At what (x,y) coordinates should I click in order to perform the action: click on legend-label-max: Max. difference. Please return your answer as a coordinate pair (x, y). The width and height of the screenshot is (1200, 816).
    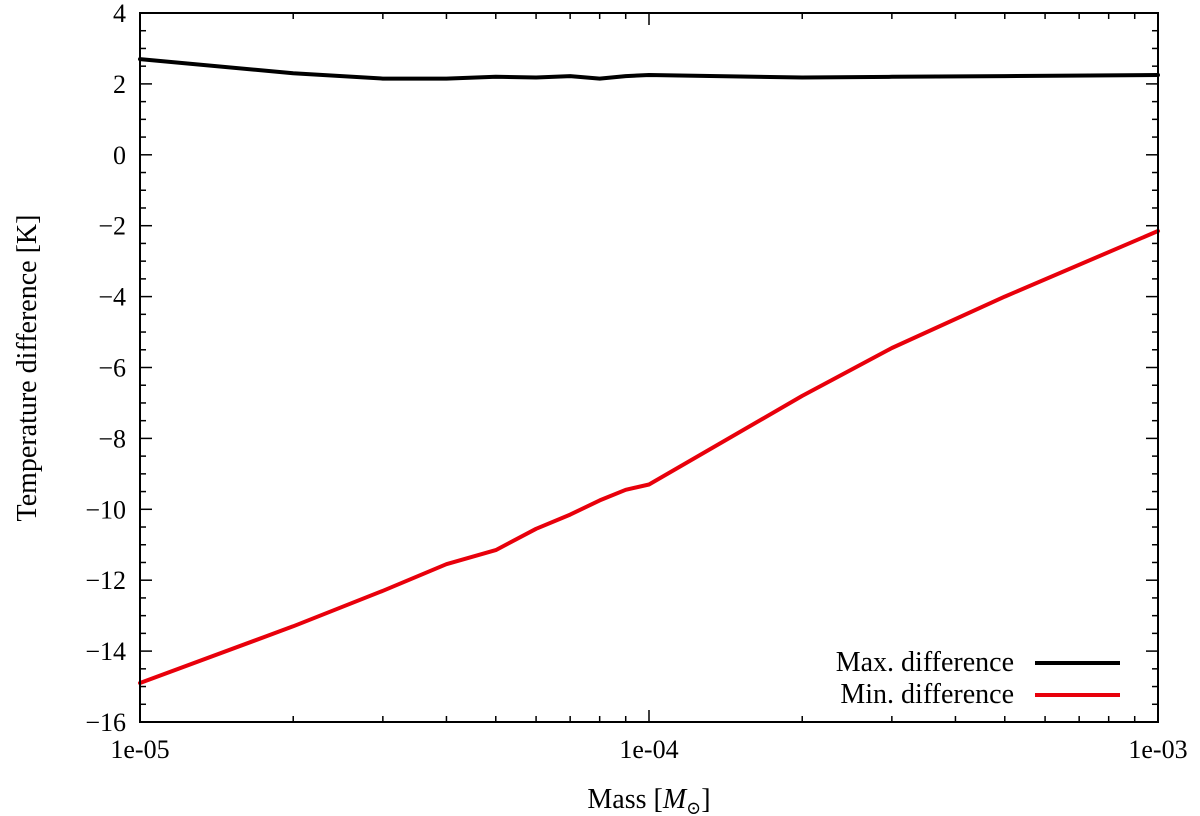
    Looking at the image, I should click on (925, 662).